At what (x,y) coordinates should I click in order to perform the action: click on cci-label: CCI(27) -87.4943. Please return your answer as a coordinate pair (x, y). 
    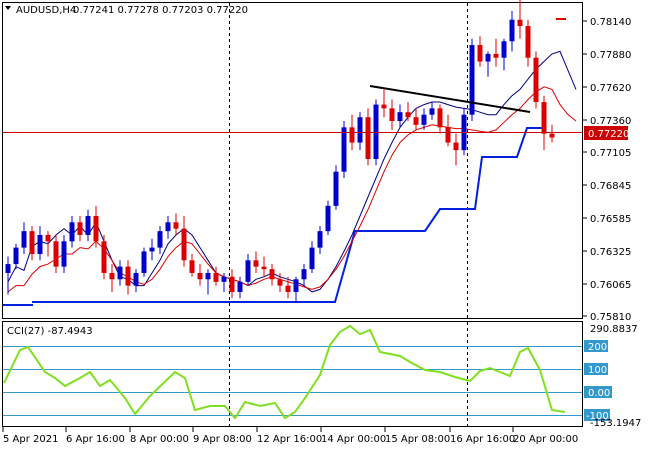
    Looking at the image, I should click on (50, 331).